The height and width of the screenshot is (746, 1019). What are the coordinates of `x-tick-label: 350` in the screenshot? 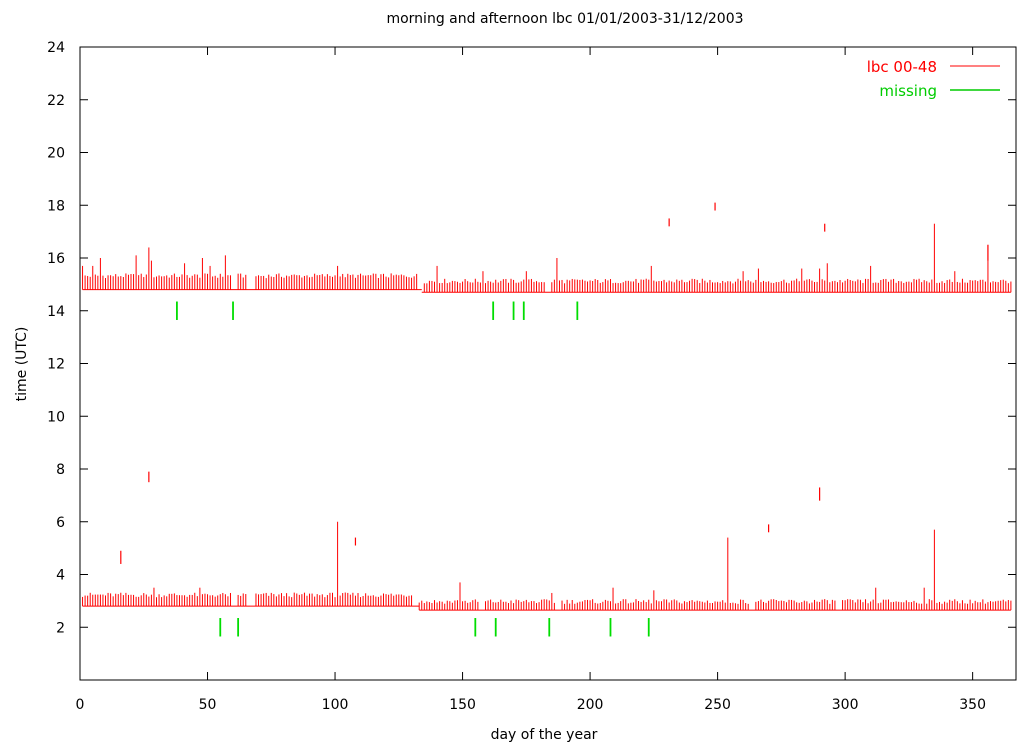 It's located at (972, 705).